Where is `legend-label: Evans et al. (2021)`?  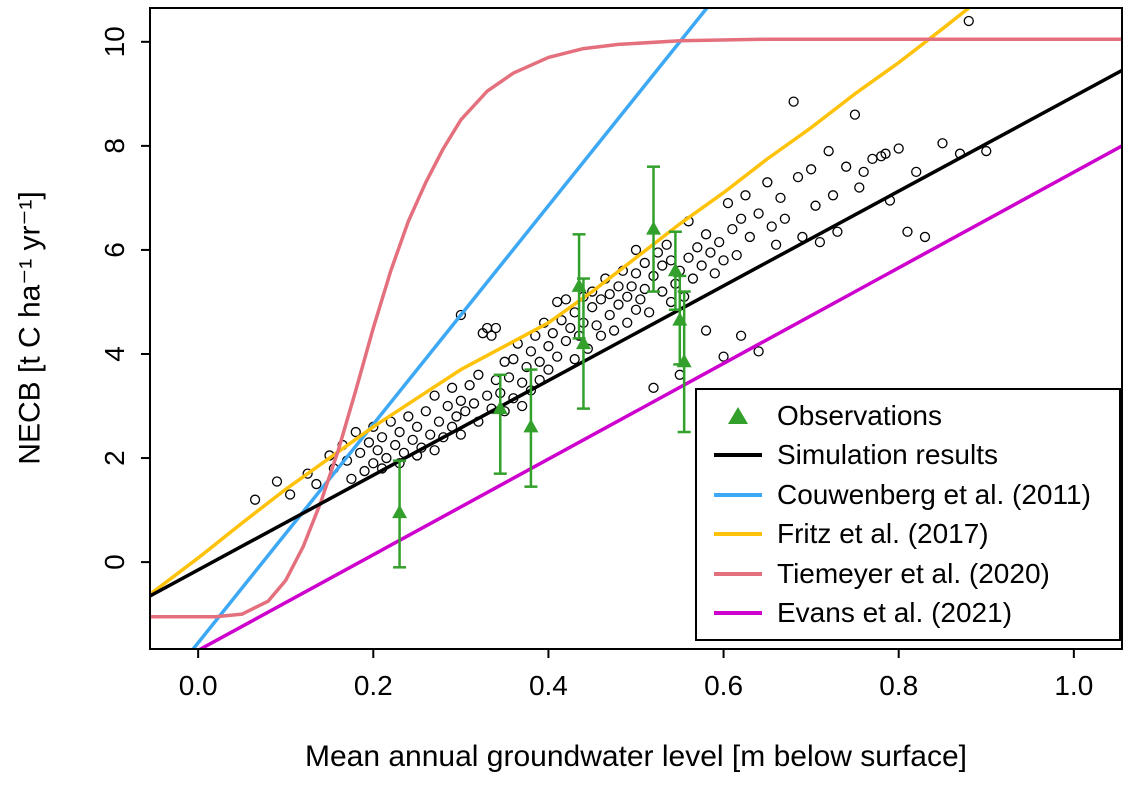 legend-label: Evans et al. (2021) is located at coordinates (895, 613).